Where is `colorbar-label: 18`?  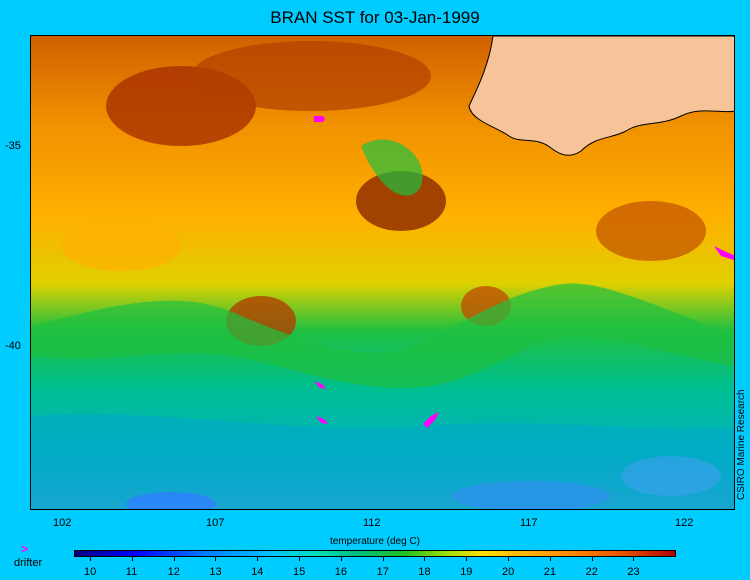
colorbar-label: 18 is located at coordinates (424, 572).